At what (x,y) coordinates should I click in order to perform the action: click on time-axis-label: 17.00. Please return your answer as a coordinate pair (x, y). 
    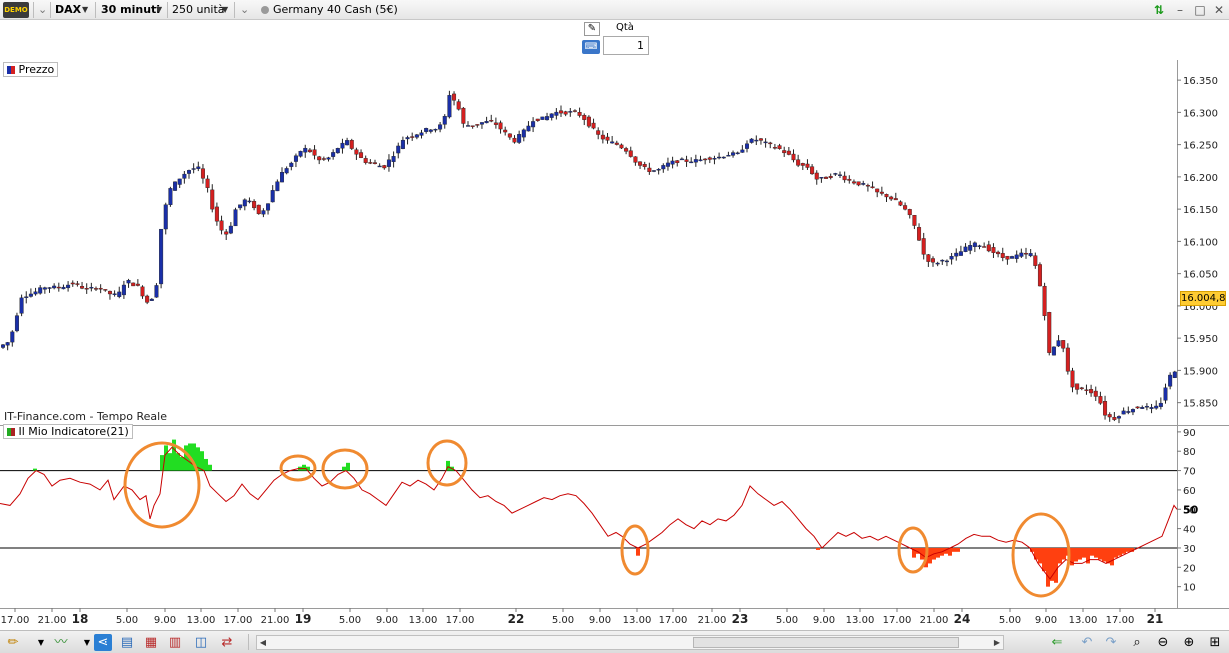
    Looking at the image, I should click on (1120, 620).